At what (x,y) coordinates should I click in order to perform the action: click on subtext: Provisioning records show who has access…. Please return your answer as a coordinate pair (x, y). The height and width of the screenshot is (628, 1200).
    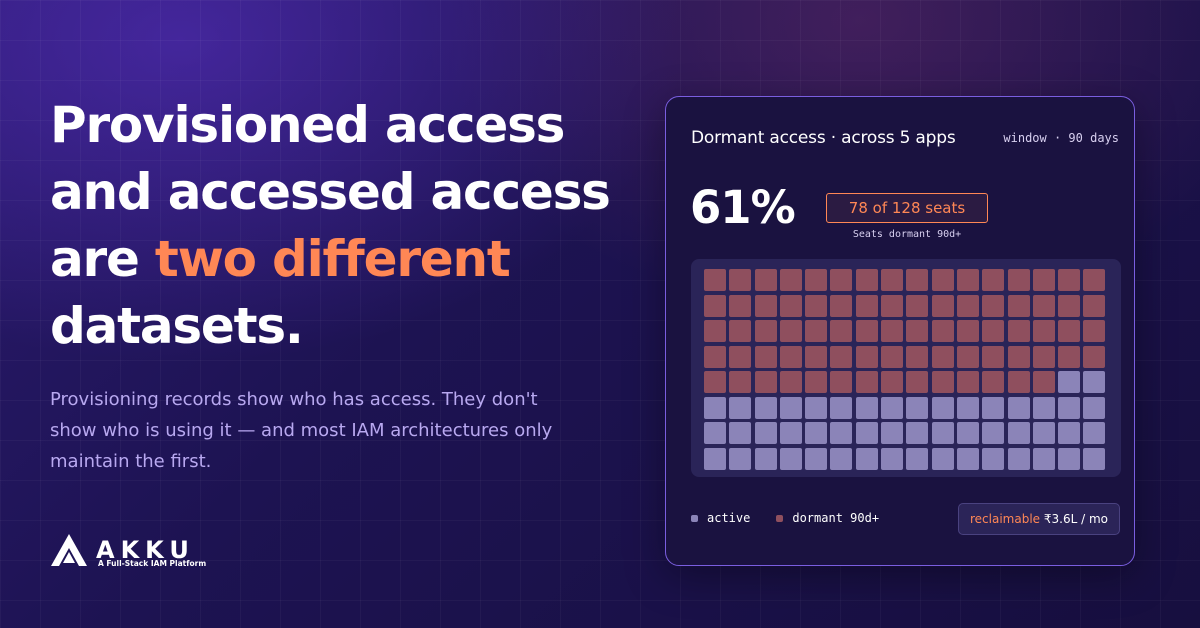
    Looking at the image, I should click on (301, 430).